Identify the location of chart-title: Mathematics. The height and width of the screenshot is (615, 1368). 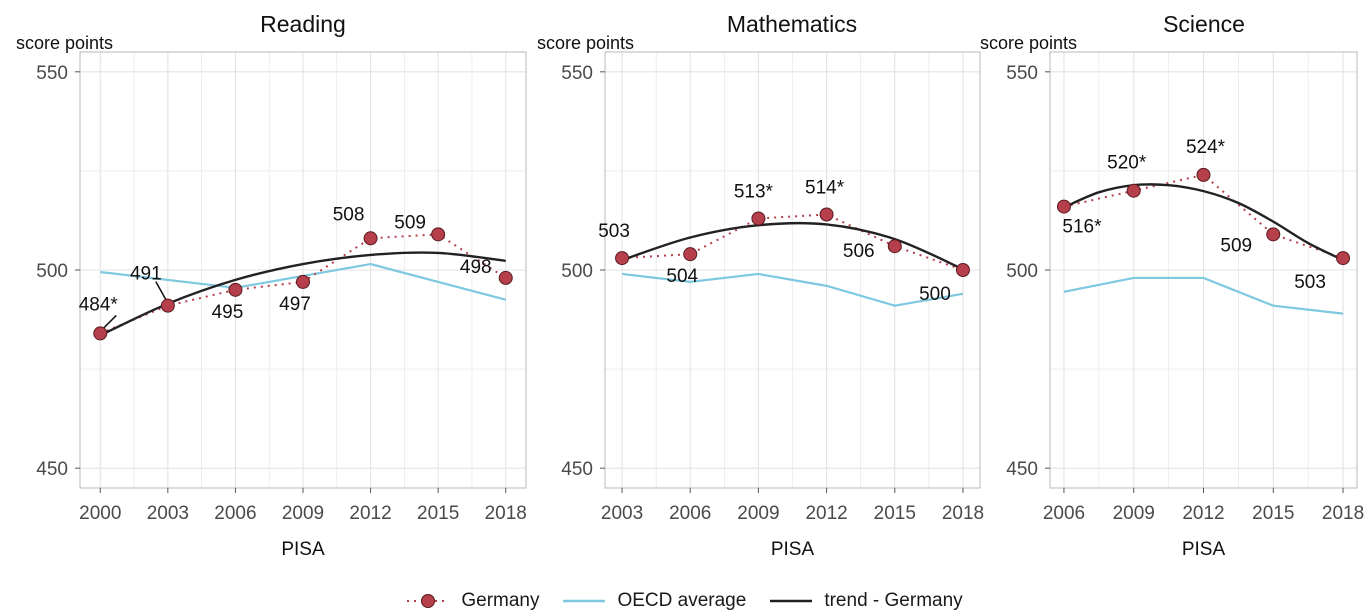
(792, 24).